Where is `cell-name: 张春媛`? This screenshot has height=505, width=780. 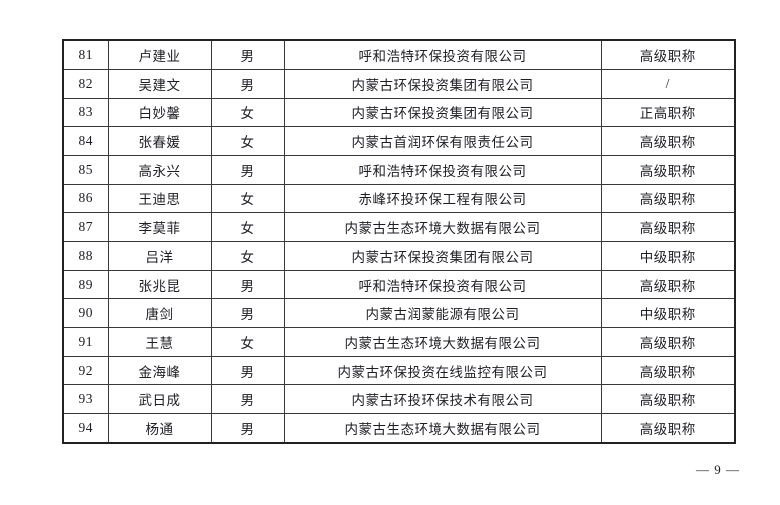 cell-name: 张春媛 is located at coordinates (159, 141).